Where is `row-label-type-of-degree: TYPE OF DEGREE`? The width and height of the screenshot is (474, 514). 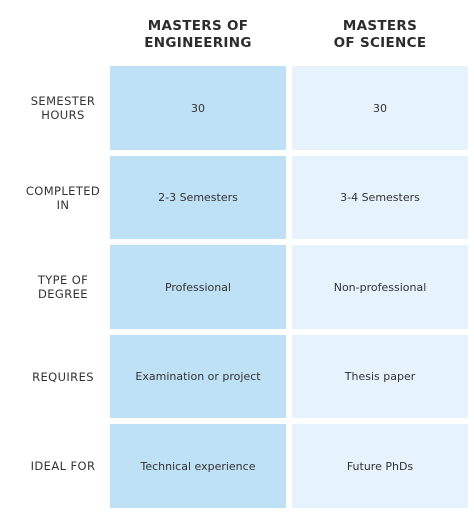
row-label-type-of-degree: TYPE OF DEGREE is located at coordinates (63, 287).